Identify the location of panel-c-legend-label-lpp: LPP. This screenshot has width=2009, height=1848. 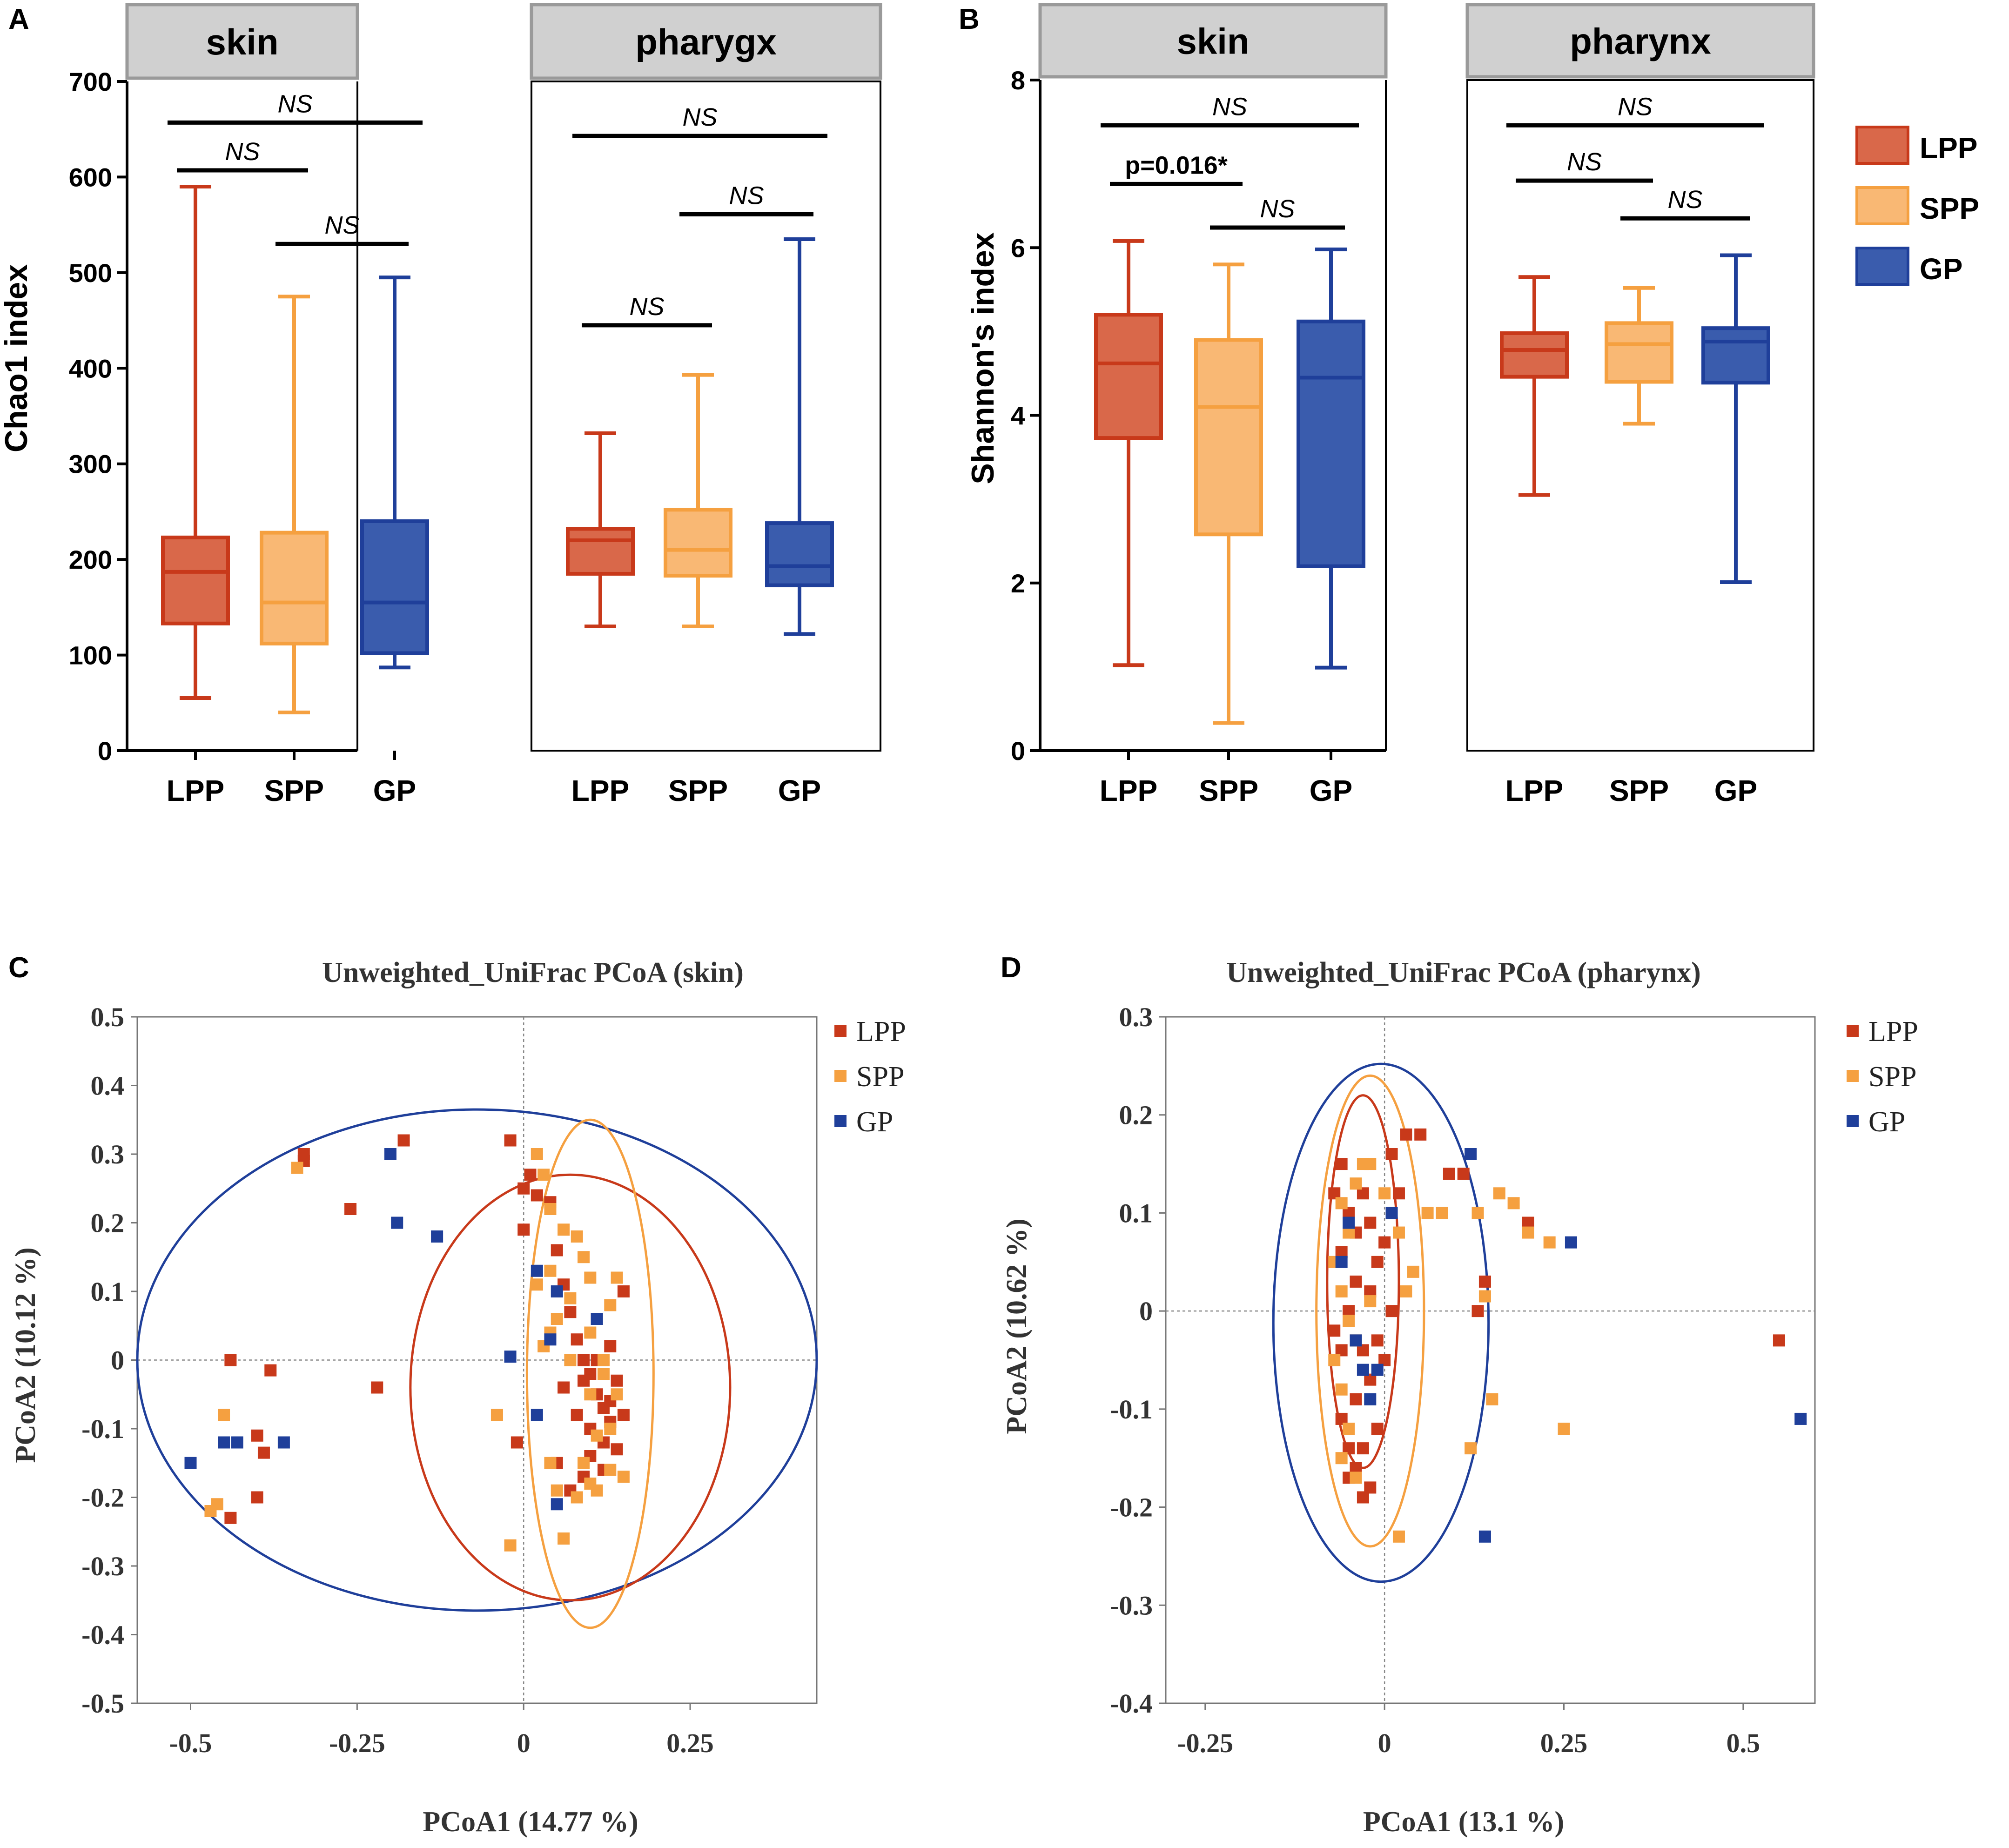
(881, 1032).